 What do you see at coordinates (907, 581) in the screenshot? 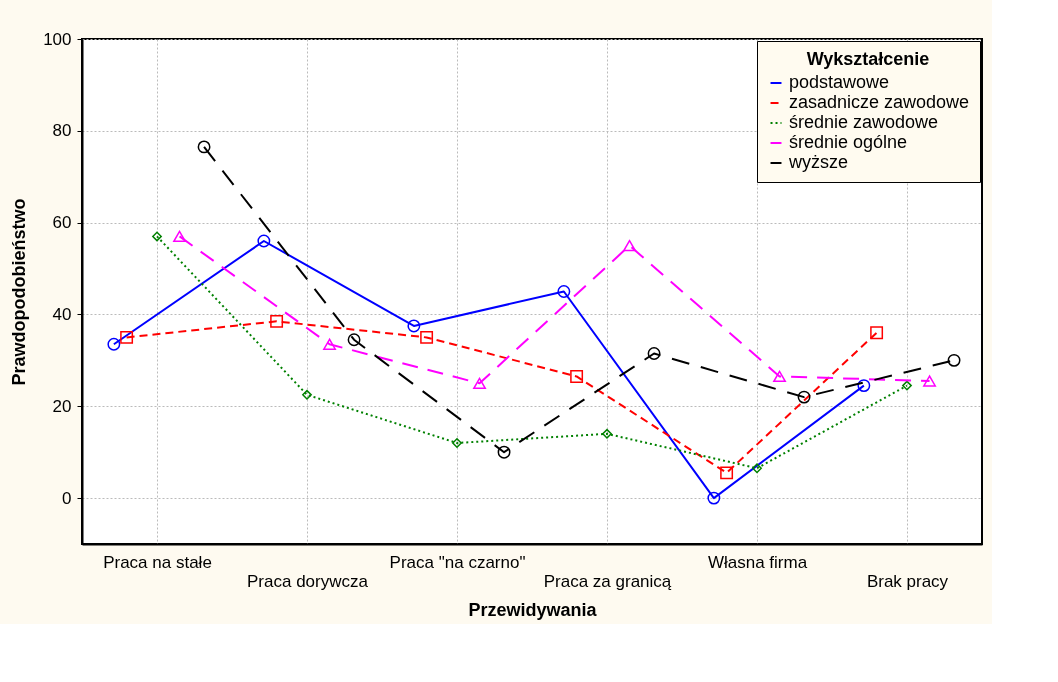
I see `x-tick-label: Brak pracy` at bounding box center [907, 581].